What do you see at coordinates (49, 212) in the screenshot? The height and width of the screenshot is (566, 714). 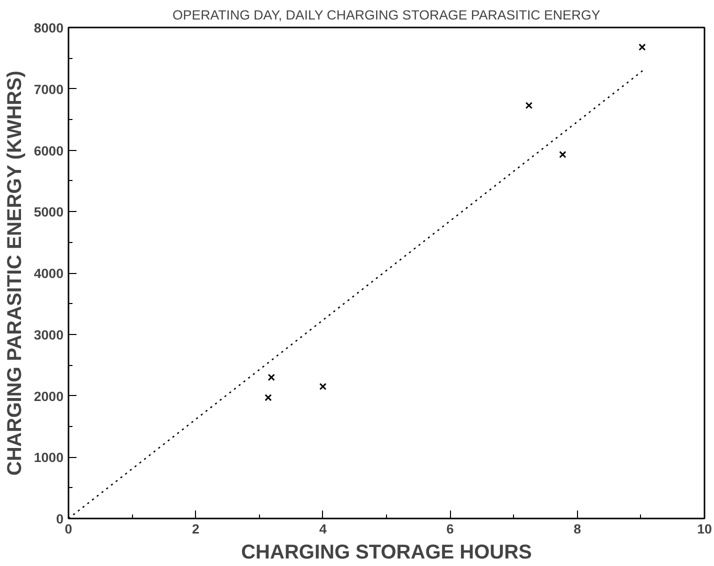 I see `y-tick-label: 5000` at bounding box center [49, 212].